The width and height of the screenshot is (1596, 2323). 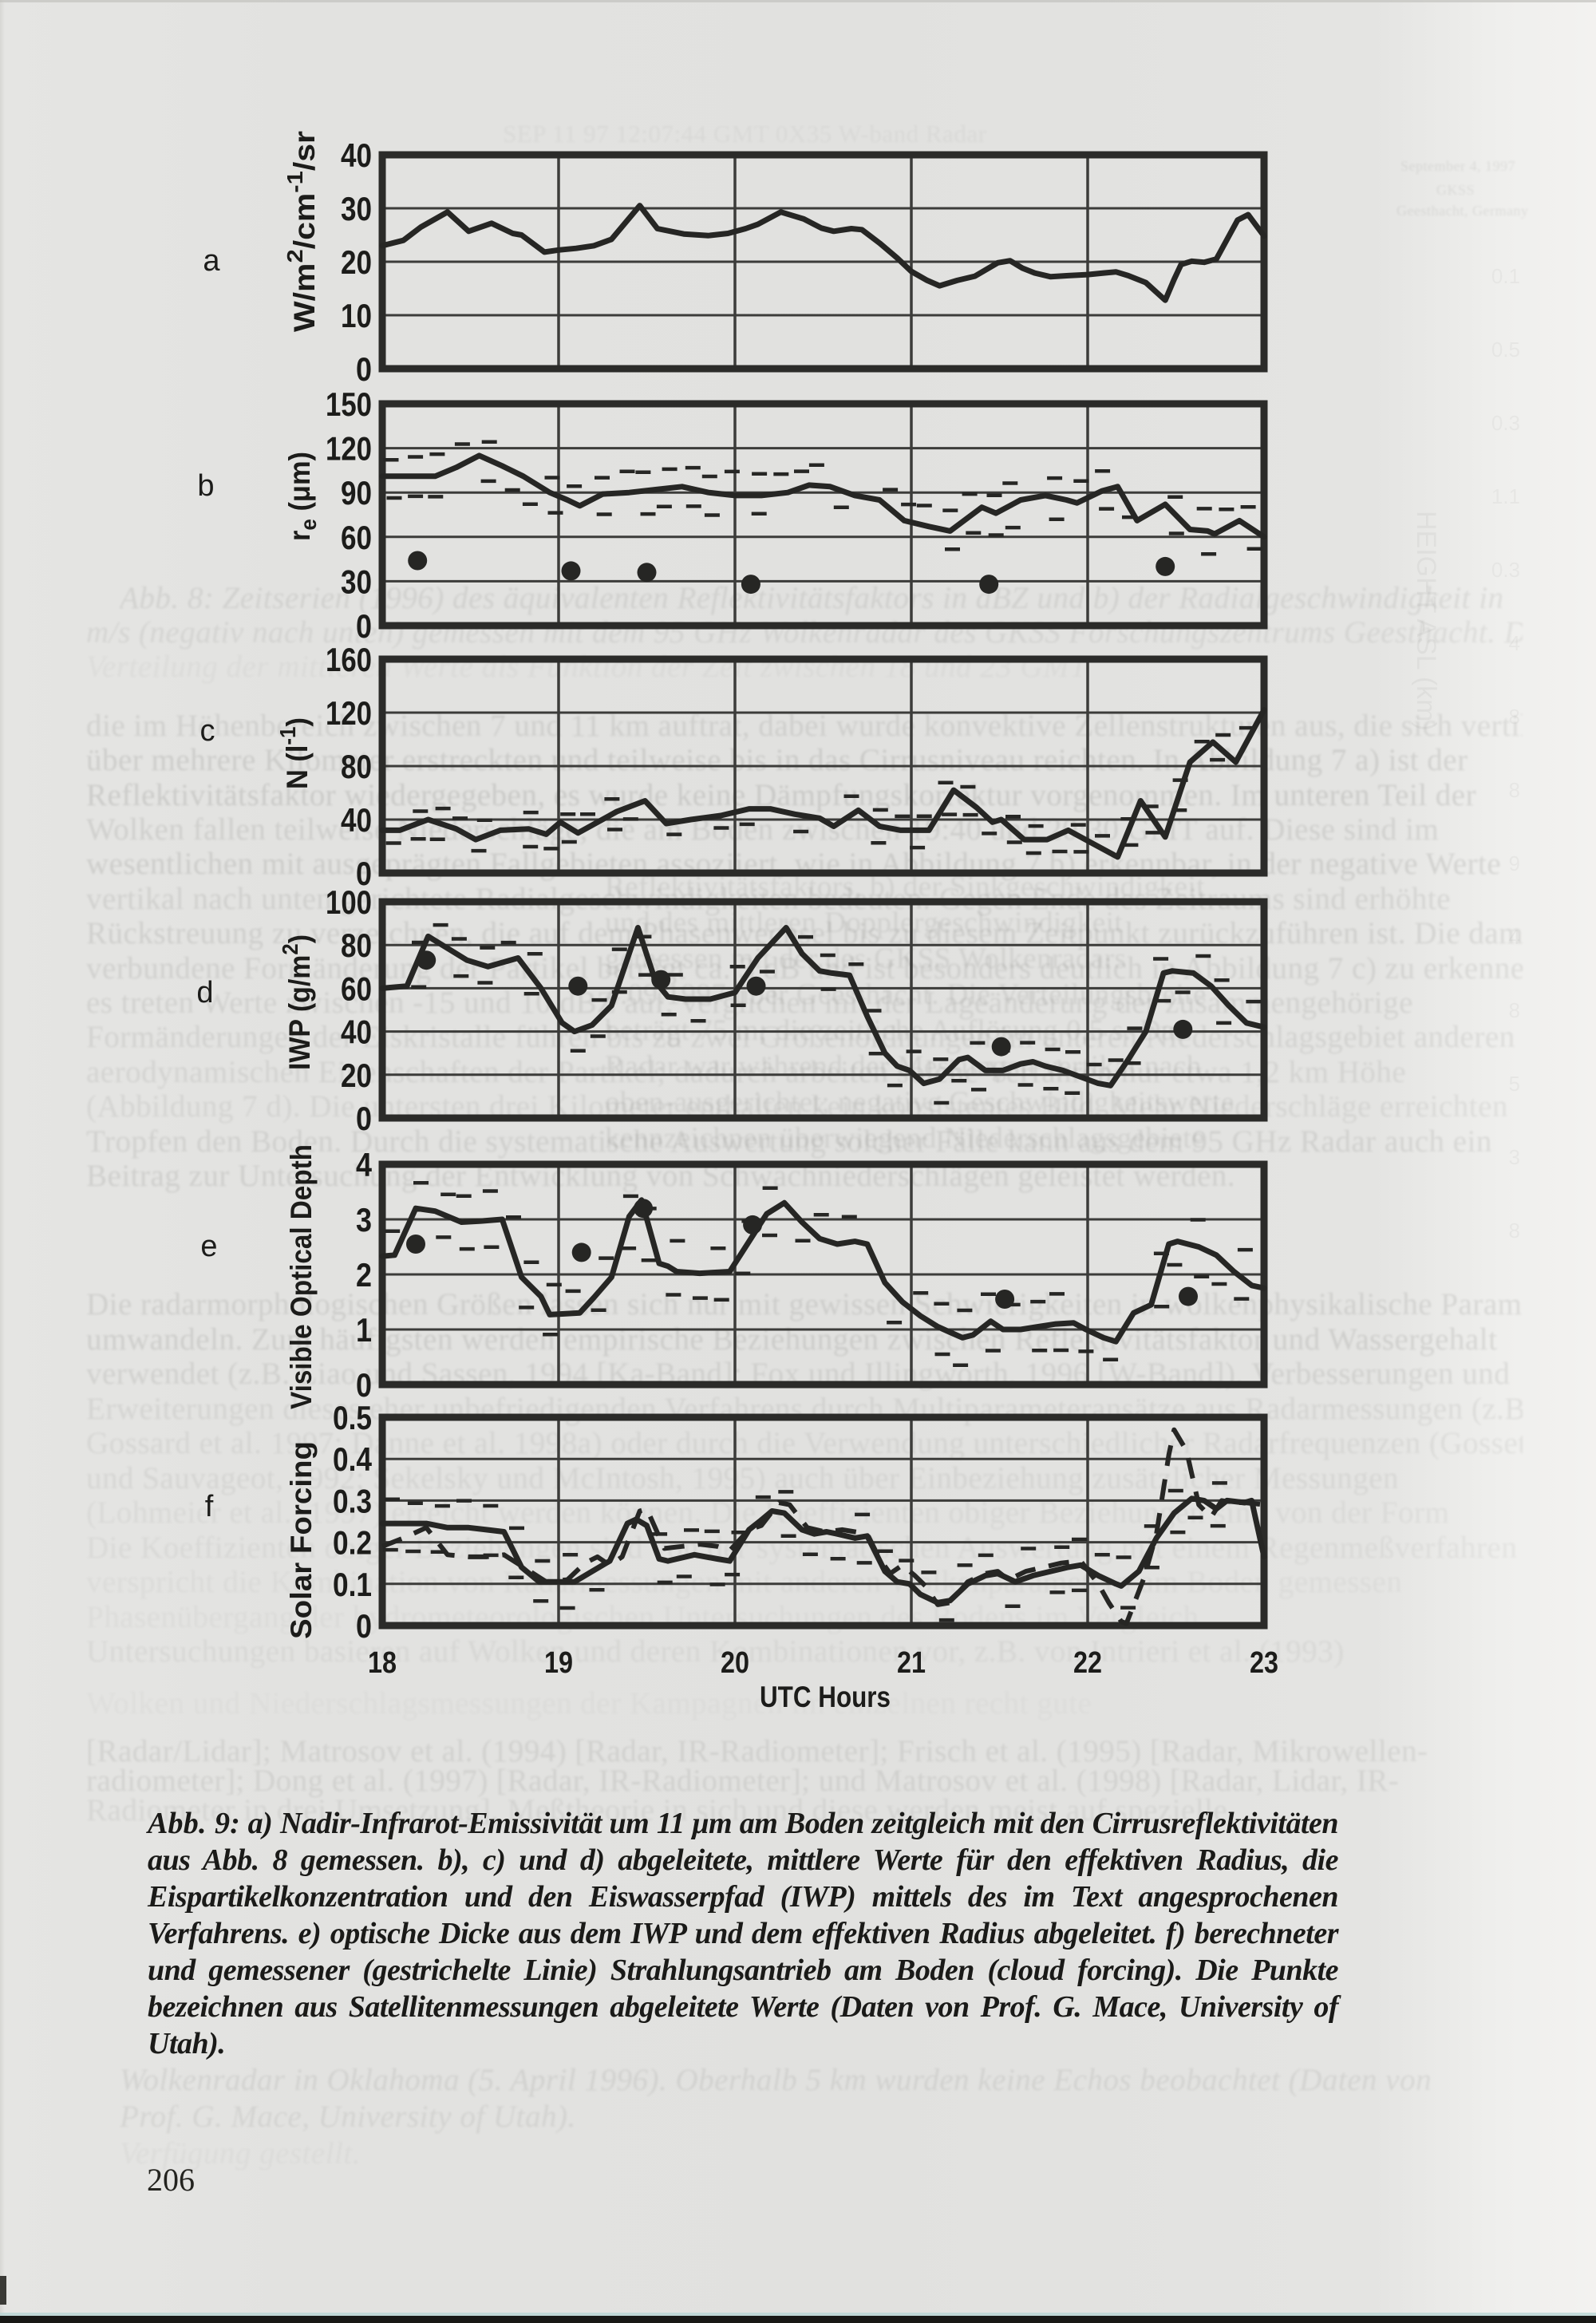 What do you see at coordinates (356, 315) in the screenshot?
I see `svg-text: 10` at bounding box center [356, 315].